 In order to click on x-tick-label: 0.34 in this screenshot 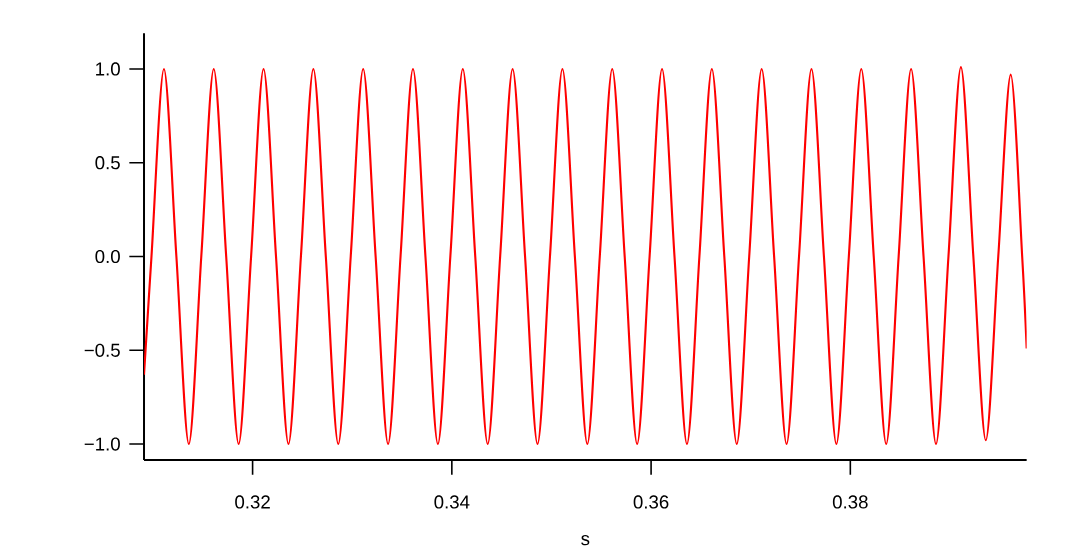, I will do `click(452, 502)`.